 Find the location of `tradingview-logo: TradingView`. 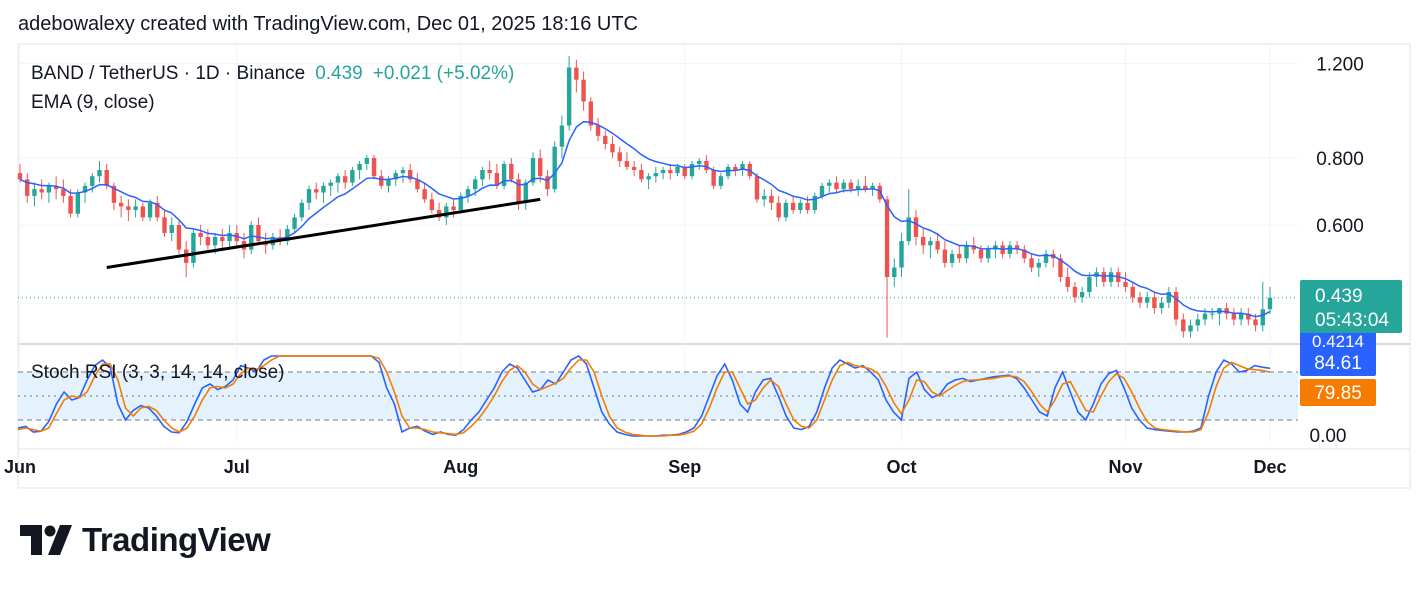

tradingview-logo: TradingView is located at coordinates (145, 540).